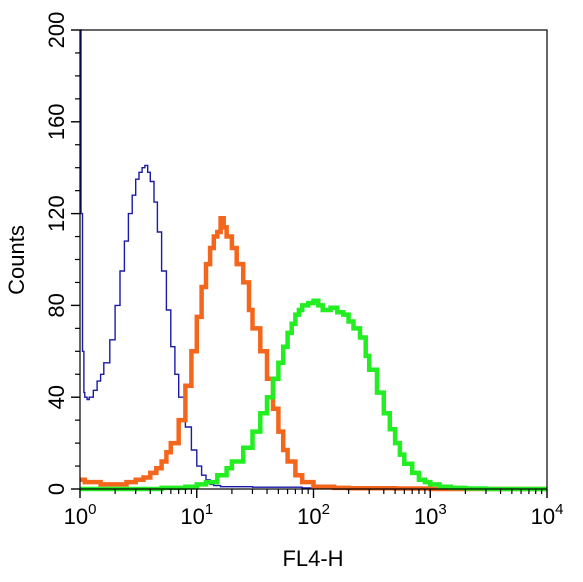  Describe the element at coordinates (196, 515) in the screenshot. I see `x-tick-label: 10¹` at that location.